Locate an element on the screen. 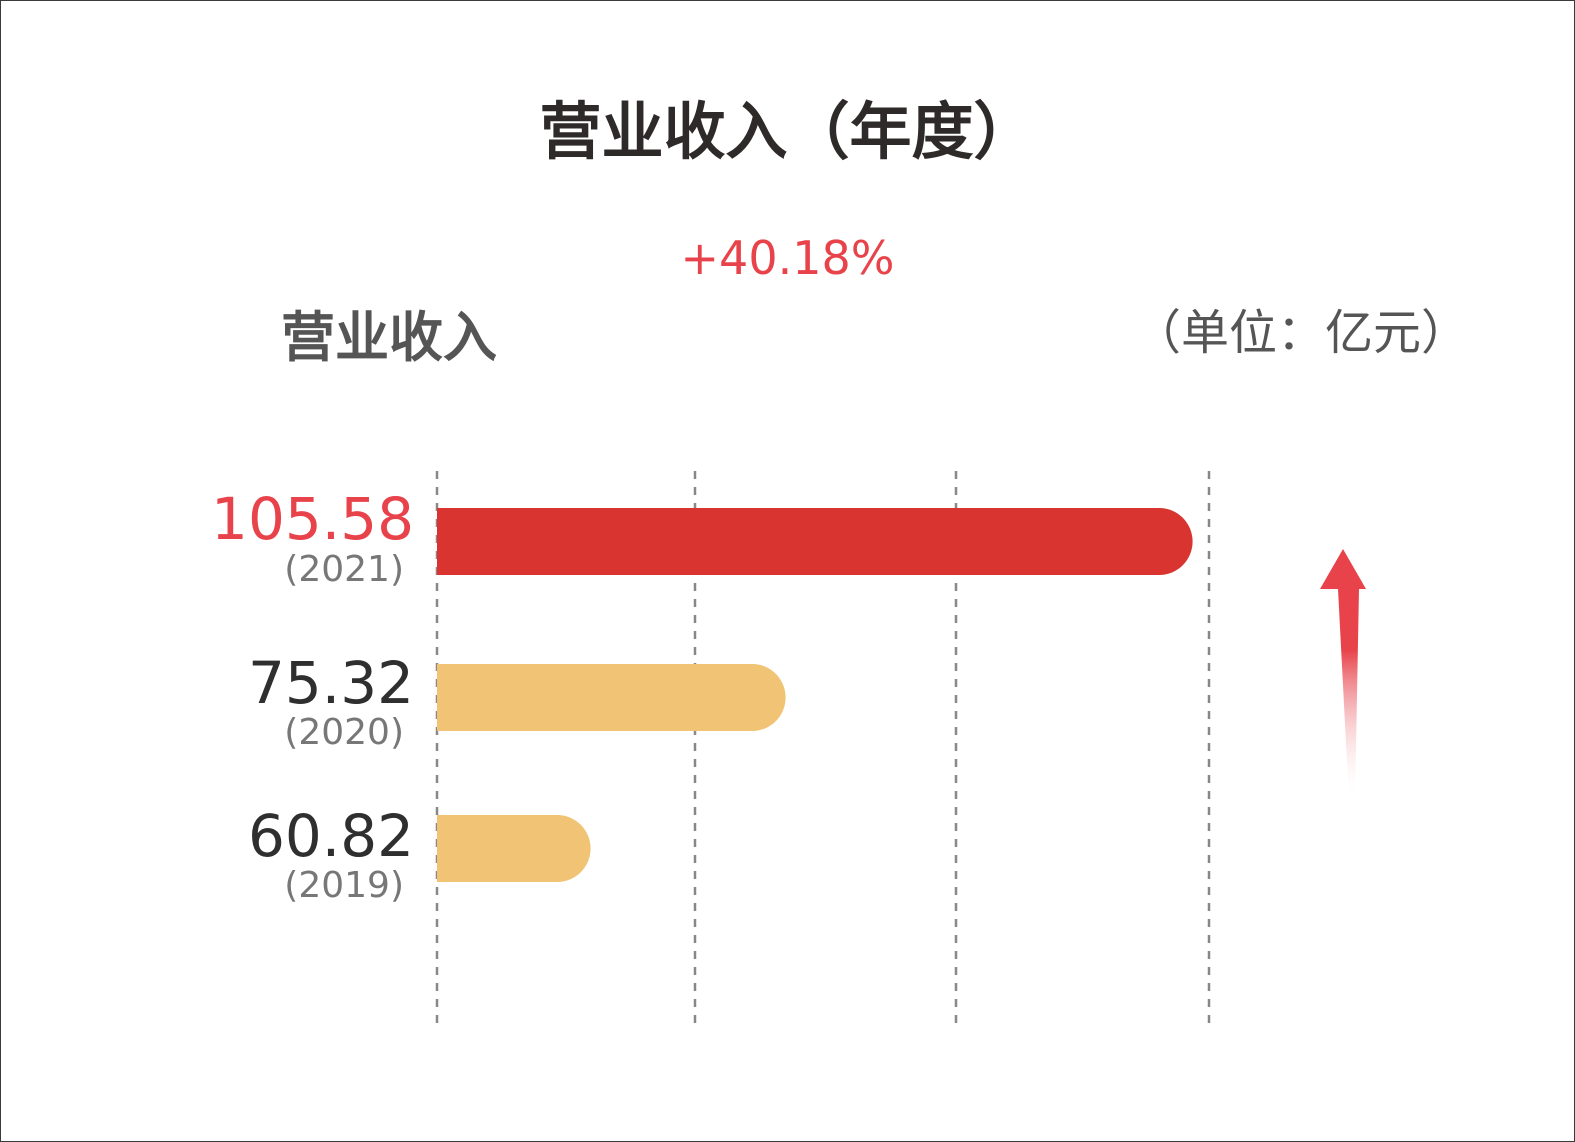 Image resolution: width=1575 pixels, height=1142 pixels. unit-label: （单位：亿元） is located at coordinates (1301, 333).